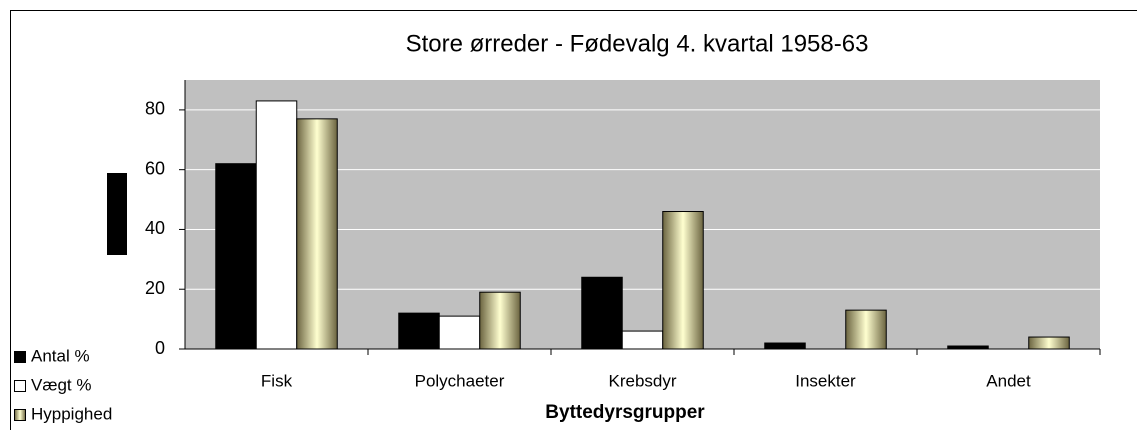  Describe the element at coordinates (460, 380) in the screenshot. I see `x-tick-label: Polychaeter` at that location.